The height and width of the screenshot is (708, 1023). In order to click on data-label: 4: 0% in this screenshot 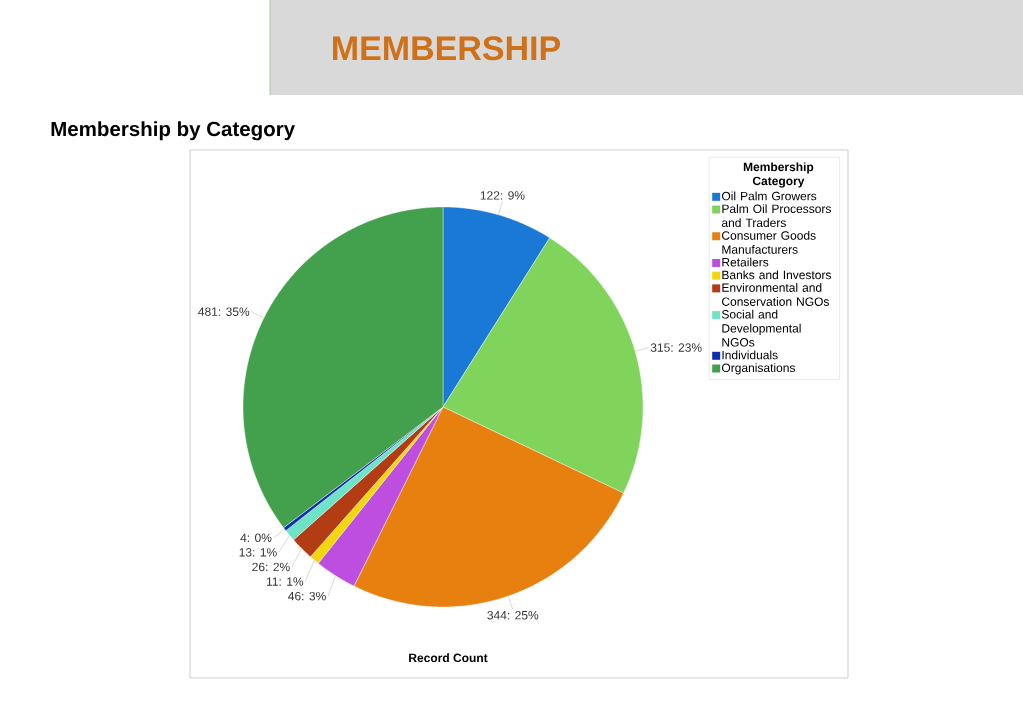, I will do `click(256, 537)`.